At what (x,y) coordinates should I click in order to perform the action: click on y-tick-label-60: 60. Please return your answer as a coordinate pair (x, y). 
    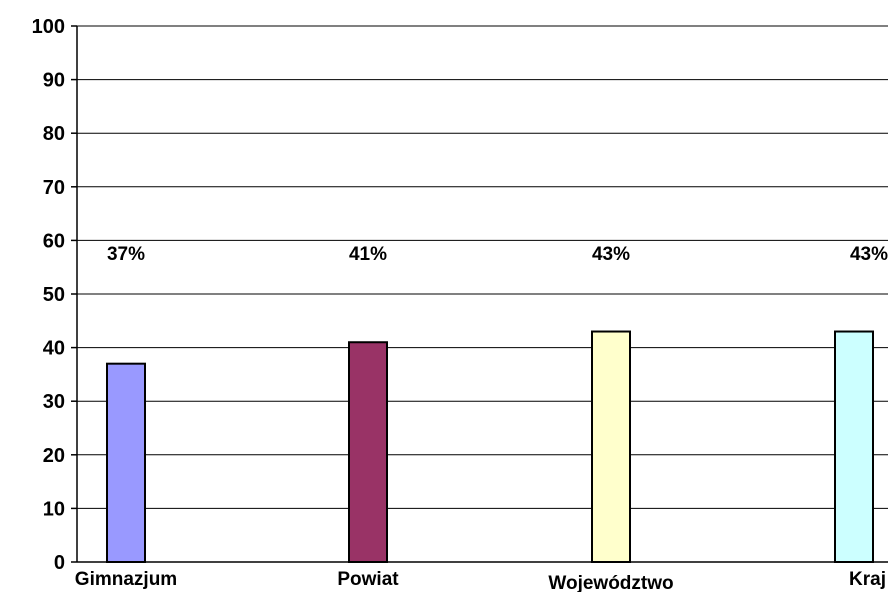
    Looking at the image, I should click on (54, 241).